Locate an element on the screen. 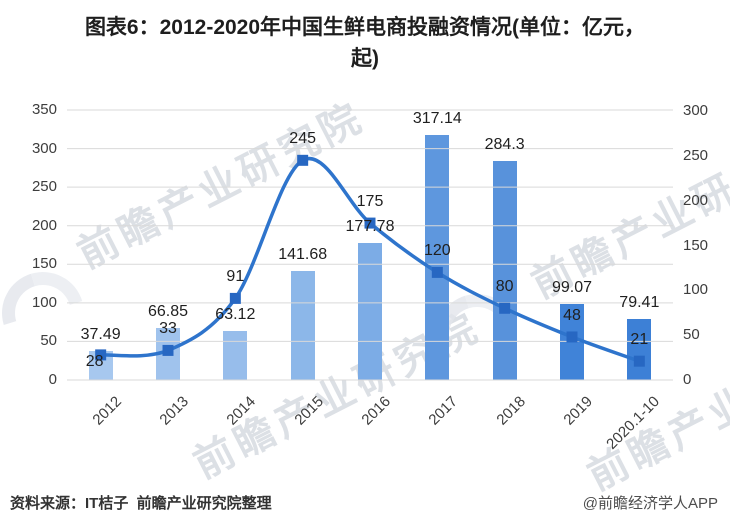  chart-title-line2: 起) is located at coordinates (365, 58).